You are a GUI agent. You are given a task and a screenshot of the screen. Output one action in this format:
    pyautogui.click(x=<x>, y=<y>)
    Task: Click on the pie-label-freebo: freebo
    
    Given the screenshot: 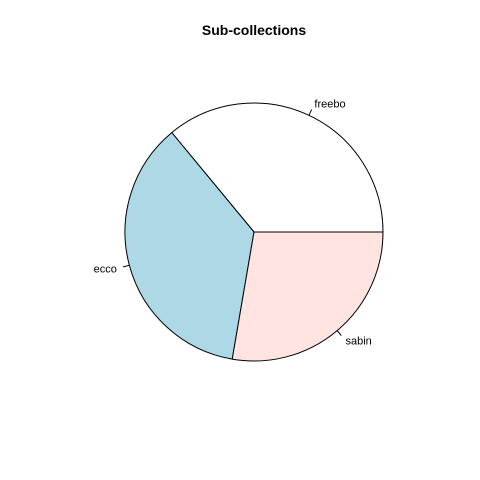 What is the action you would take?
    pyautogui.click(x=329, y=105)
    